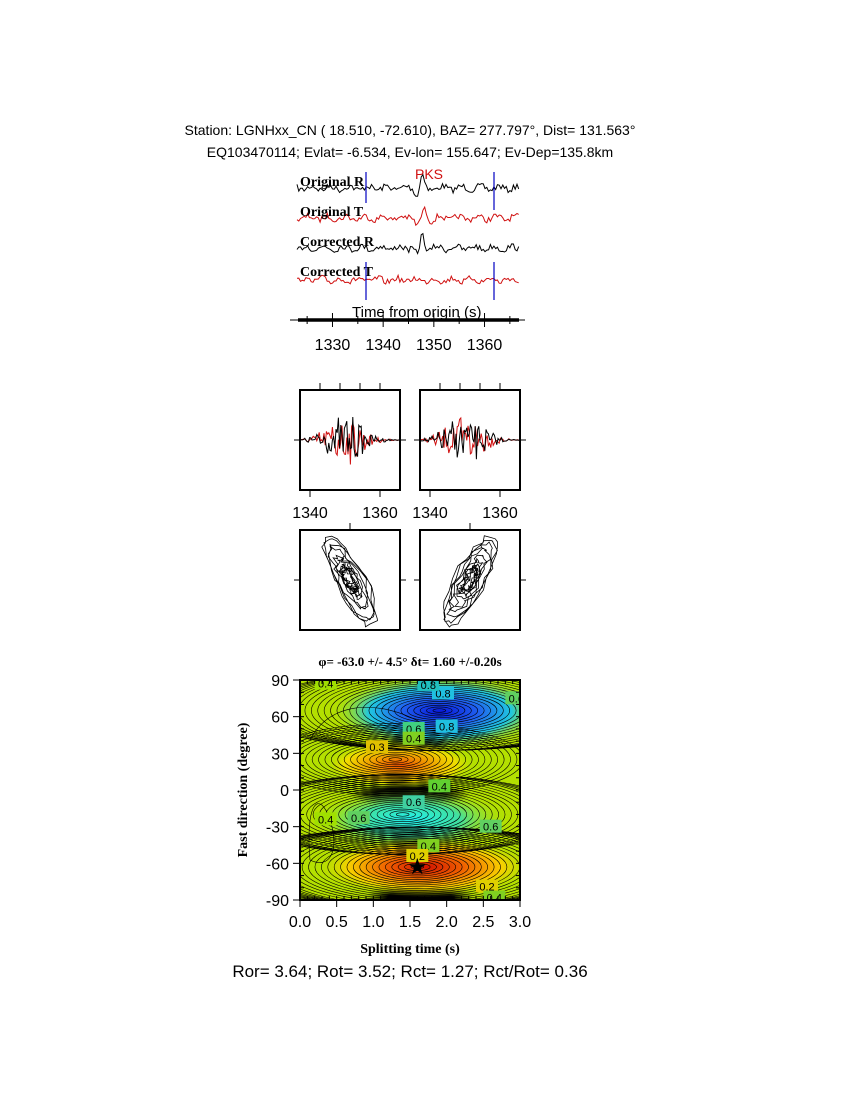 Image resolution: width=850 pixels, height=1100 pixels. I want to click on contour-x-tick-label: 2.0, so click(447, 922).